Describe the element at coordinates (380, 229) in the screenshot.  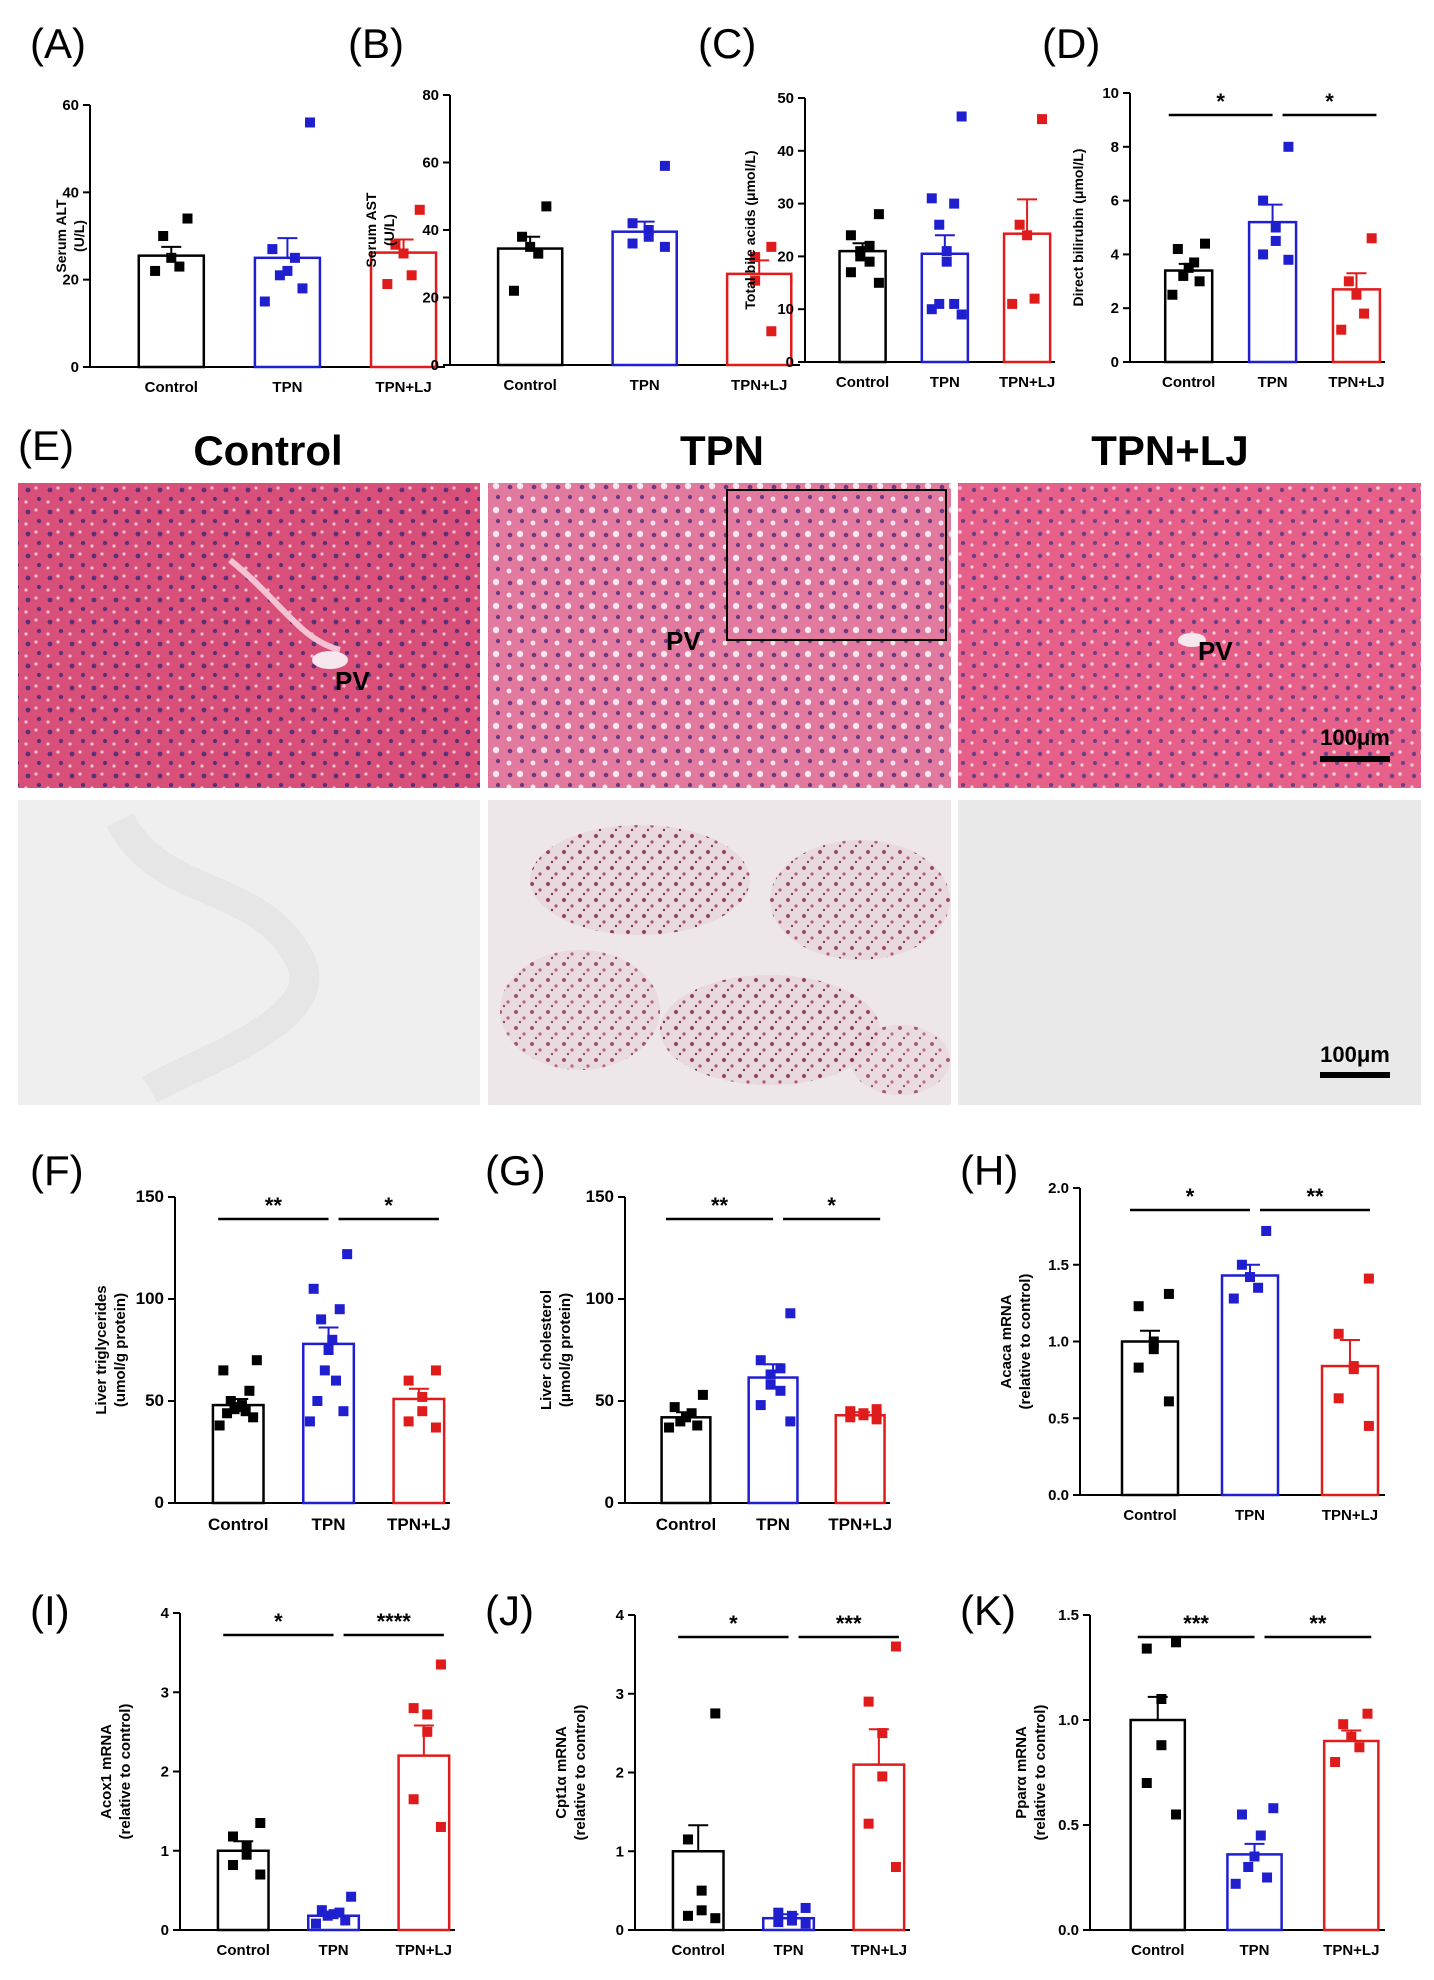
I see `y-axis-label: Serum AST (U/L)` at that location.